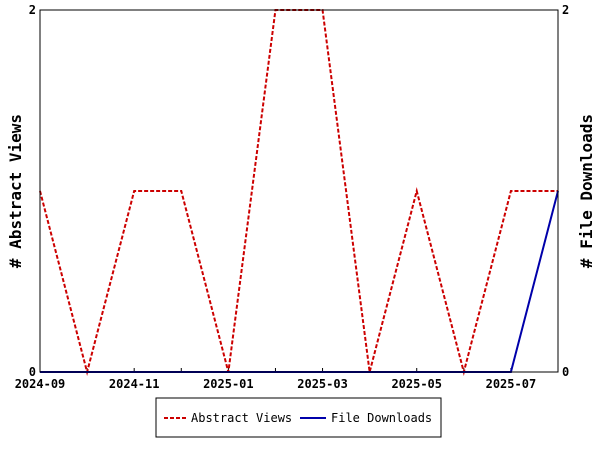 Image resolution: width=600 pixels, height=450 pixels. What do you see at coordinates (15, 191) in the screenshot?
I see `left-axis-title: # Abstract Views` at bounding box center [15, 191].